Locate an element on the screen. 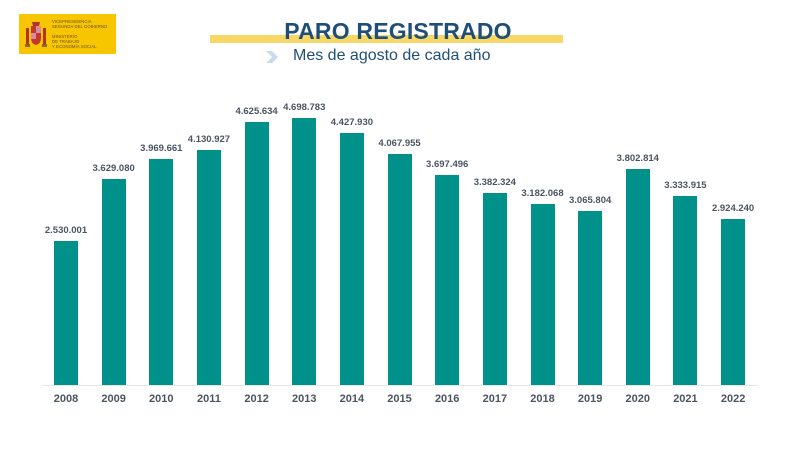 Image resolution: width=800 pixels, height=450 pixels. x-tick-label-2008: 2008 is located at coordinates (66, 399).